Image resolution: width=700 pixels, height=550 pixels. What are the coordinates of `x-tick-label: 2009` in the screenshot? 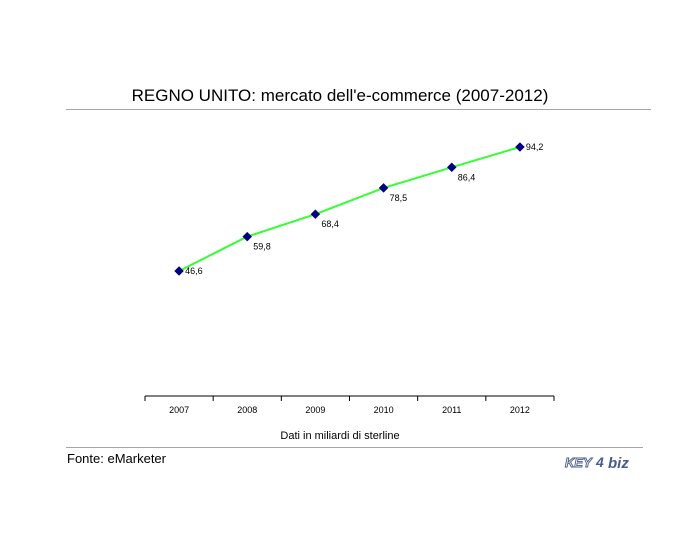 It's located at (315, 410).